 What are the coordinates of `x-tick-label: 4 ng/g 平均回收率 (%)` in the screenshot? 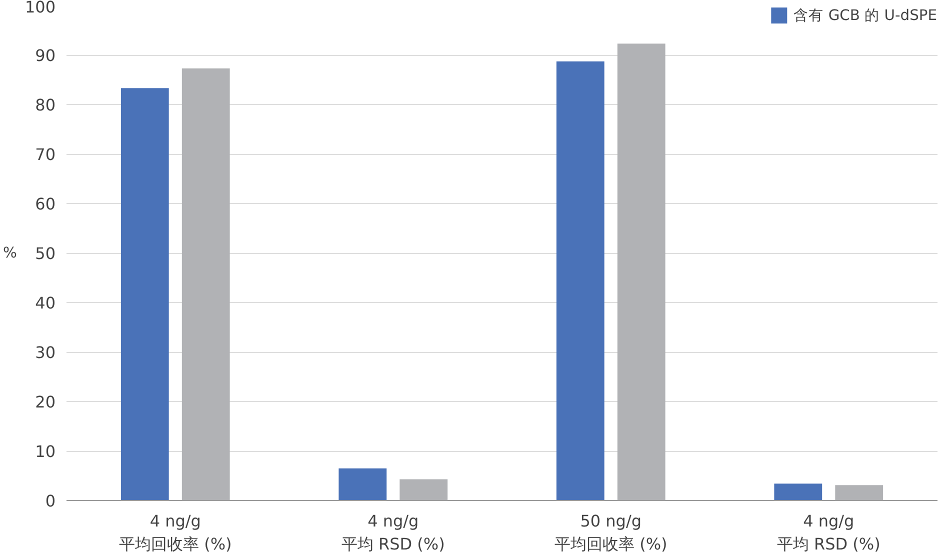 It's located at (175, 533).